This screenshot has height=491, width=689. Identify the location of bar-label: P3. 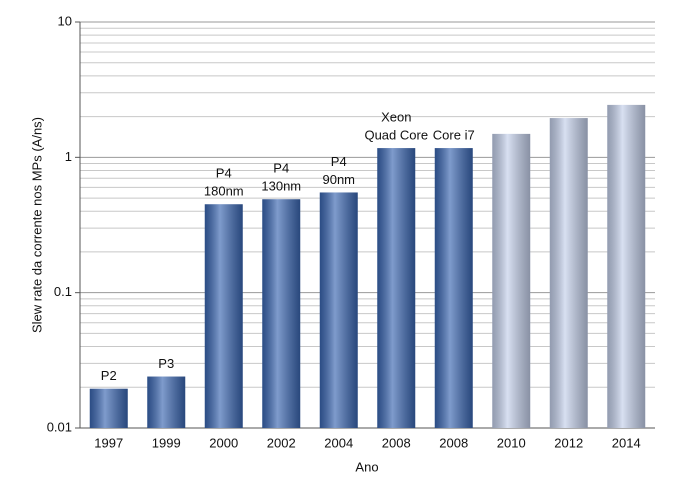
(166, 363).